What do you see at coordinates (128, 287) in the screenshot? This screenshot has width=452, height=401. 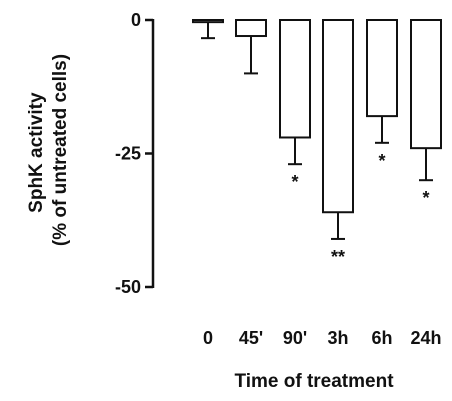 I see `y-tick-label: -50` at bounding box center [128, 287].